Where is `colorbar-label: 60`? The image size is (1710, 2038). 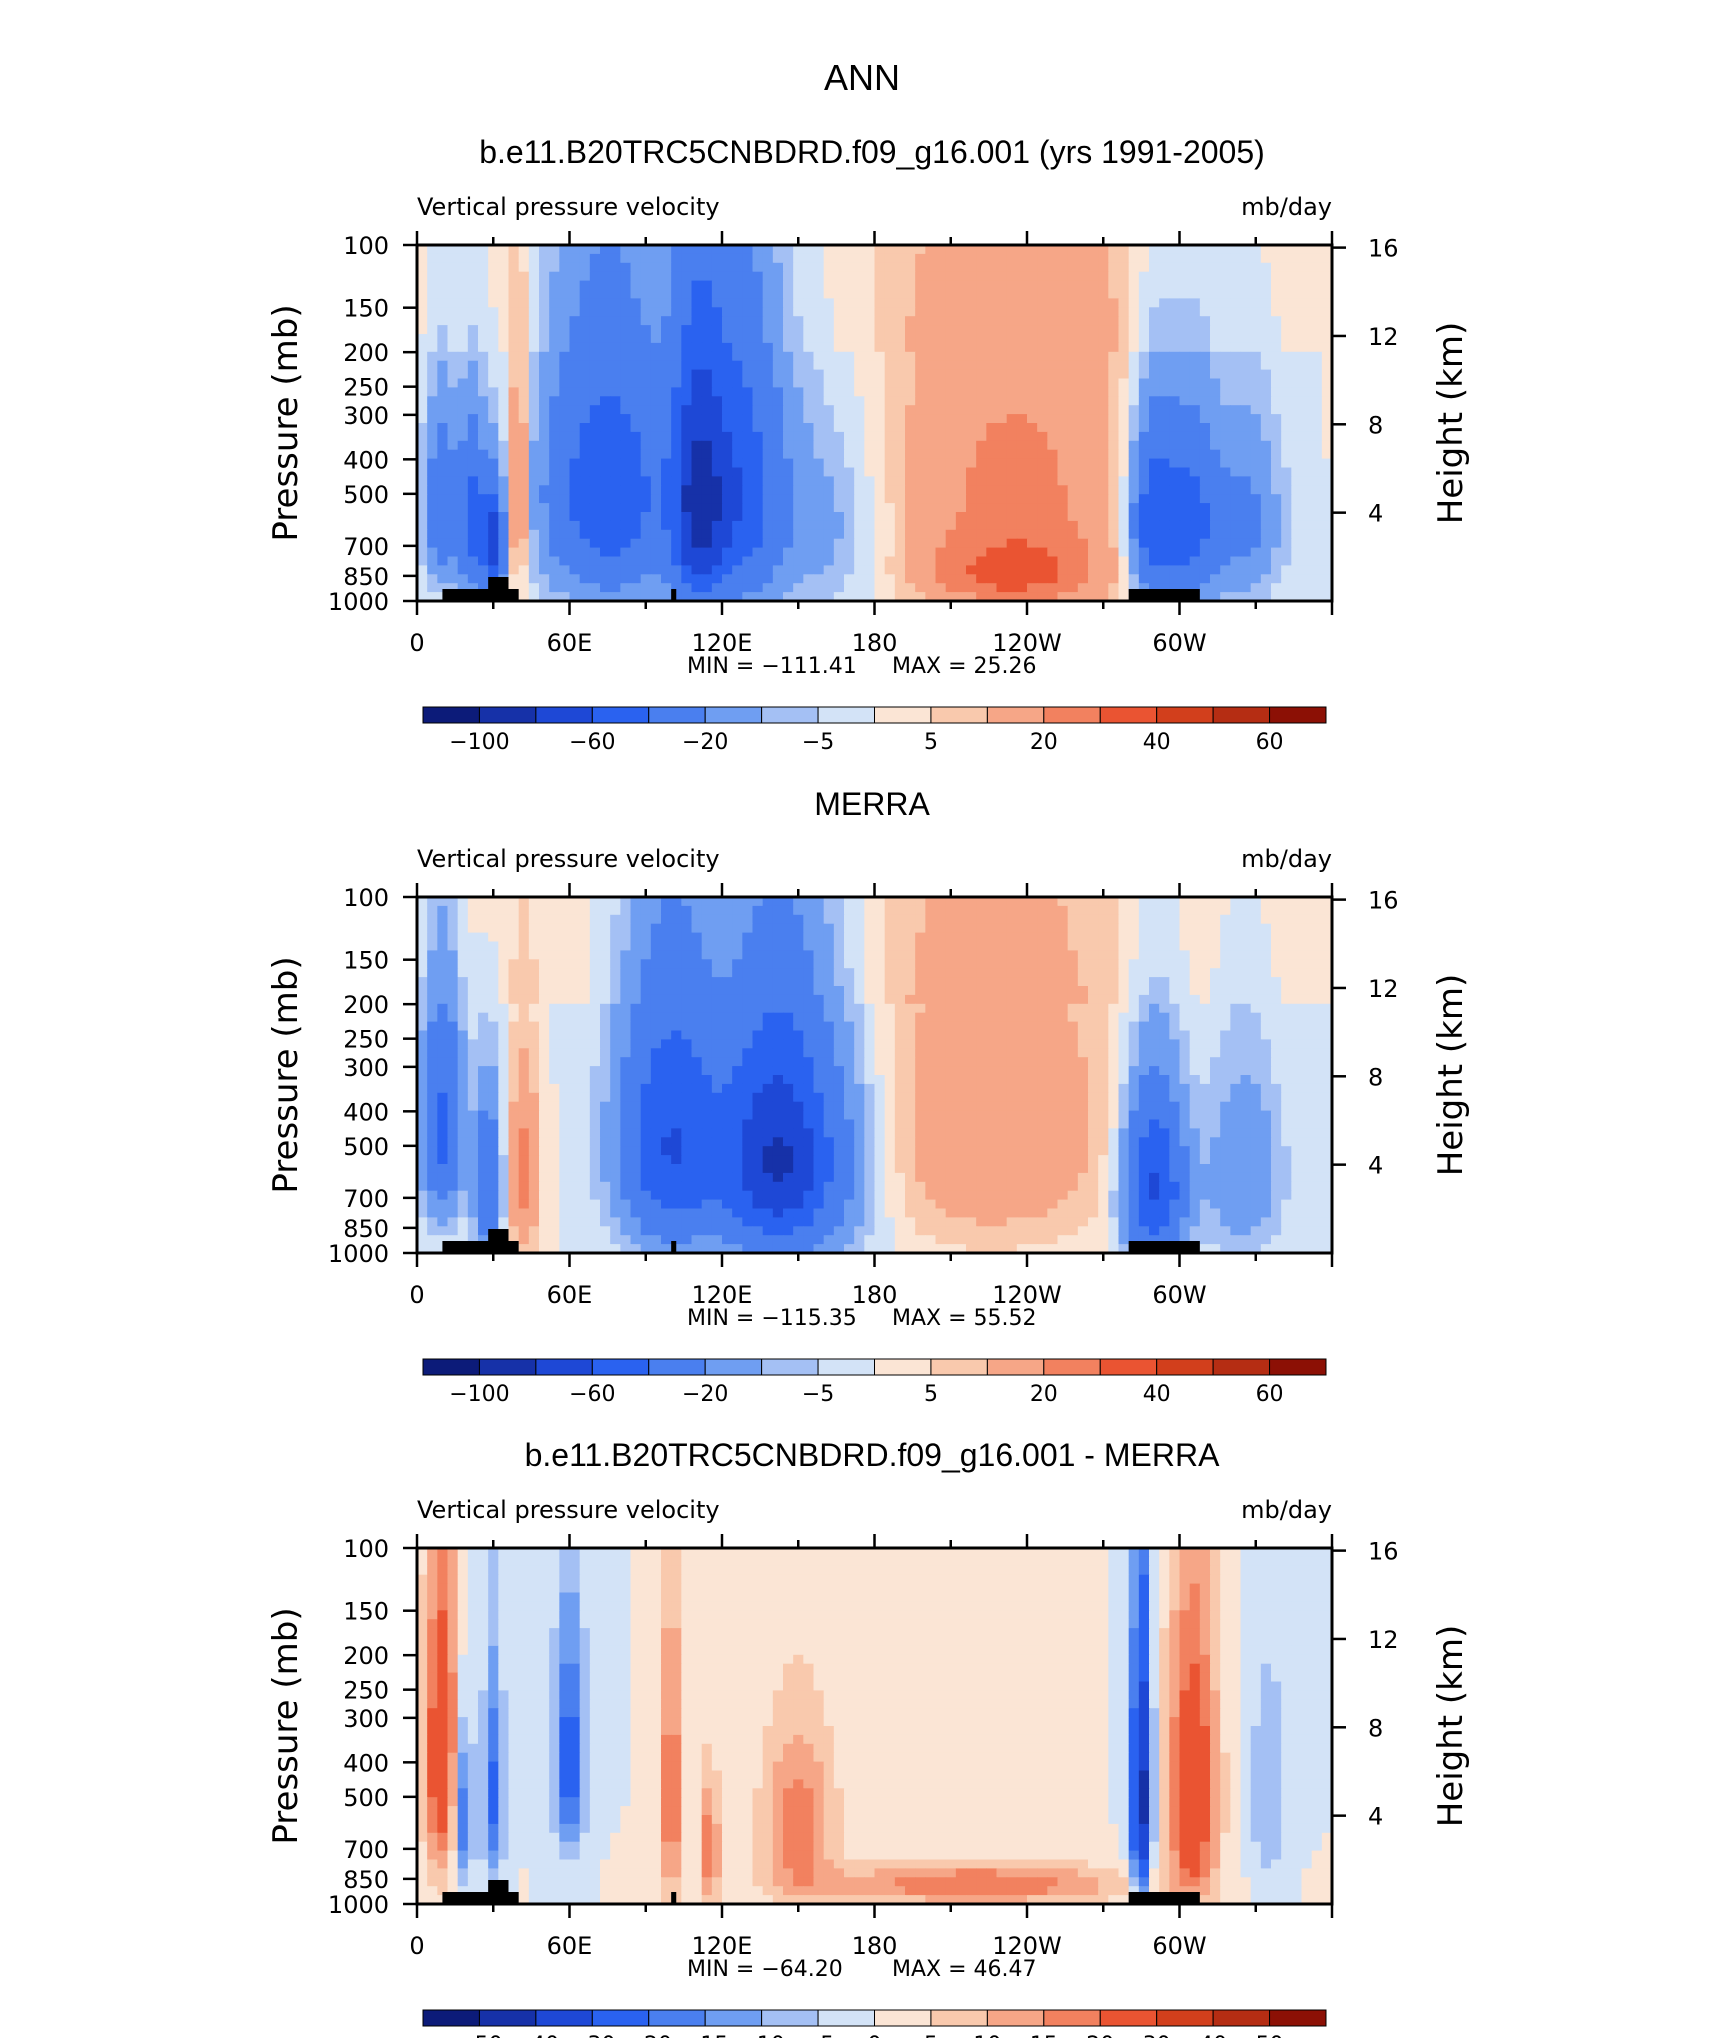
colorbar-label: 60 is located at coordinates (1270, 742).